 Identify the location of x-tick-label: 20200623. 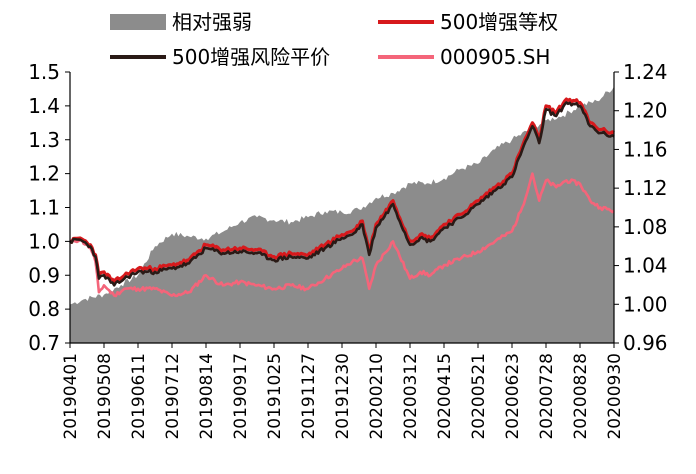
(513, 396).